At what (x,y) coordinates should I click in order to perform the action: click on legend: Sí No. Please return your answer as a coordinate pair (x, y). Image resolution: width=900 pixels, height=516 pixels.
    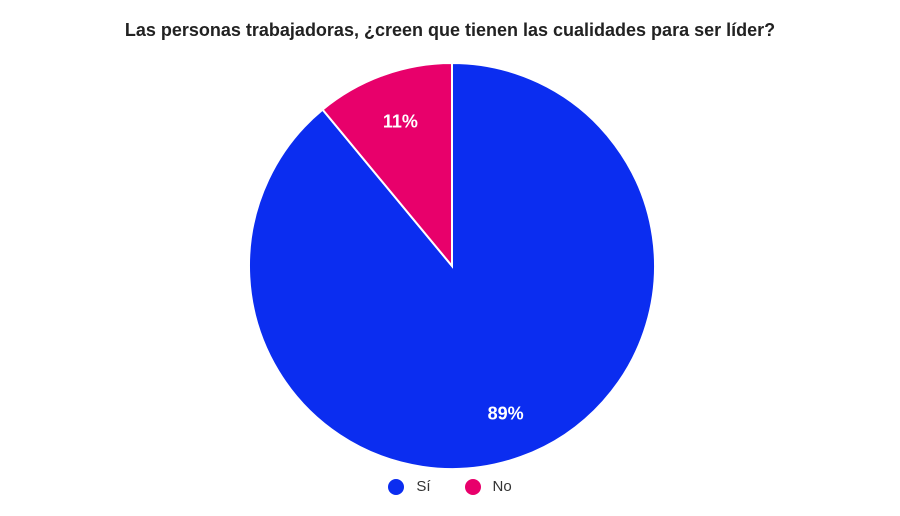
    Looking at the image, I should click on (450, 486).